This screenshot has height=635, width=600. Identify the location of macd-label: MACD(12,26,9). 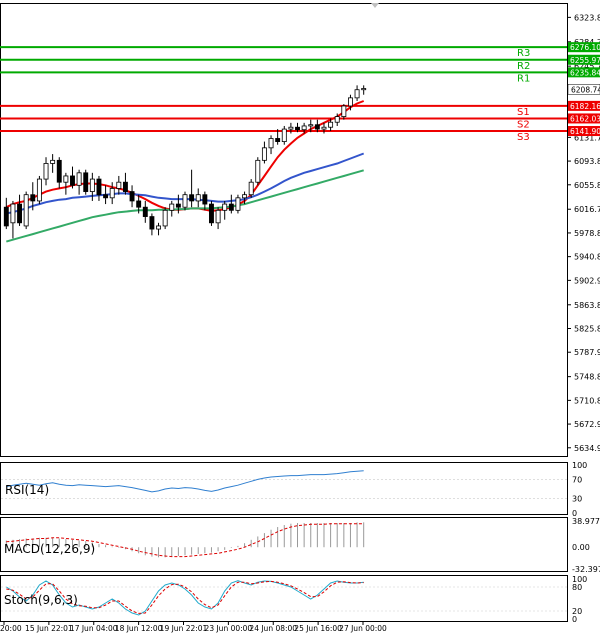
(49, 549).